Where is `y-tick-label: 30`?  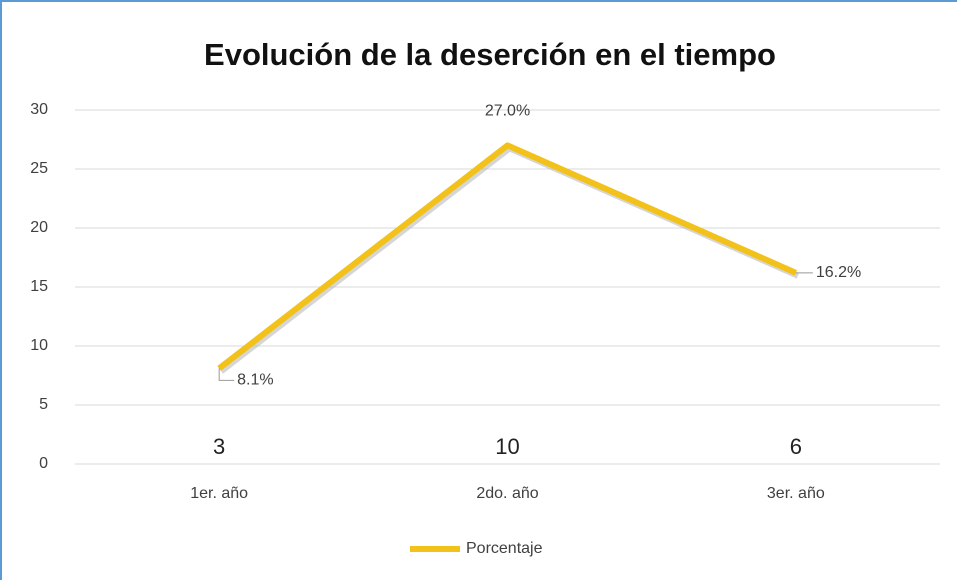
y-tick-label: 30 is located at coordinates (39, 109).